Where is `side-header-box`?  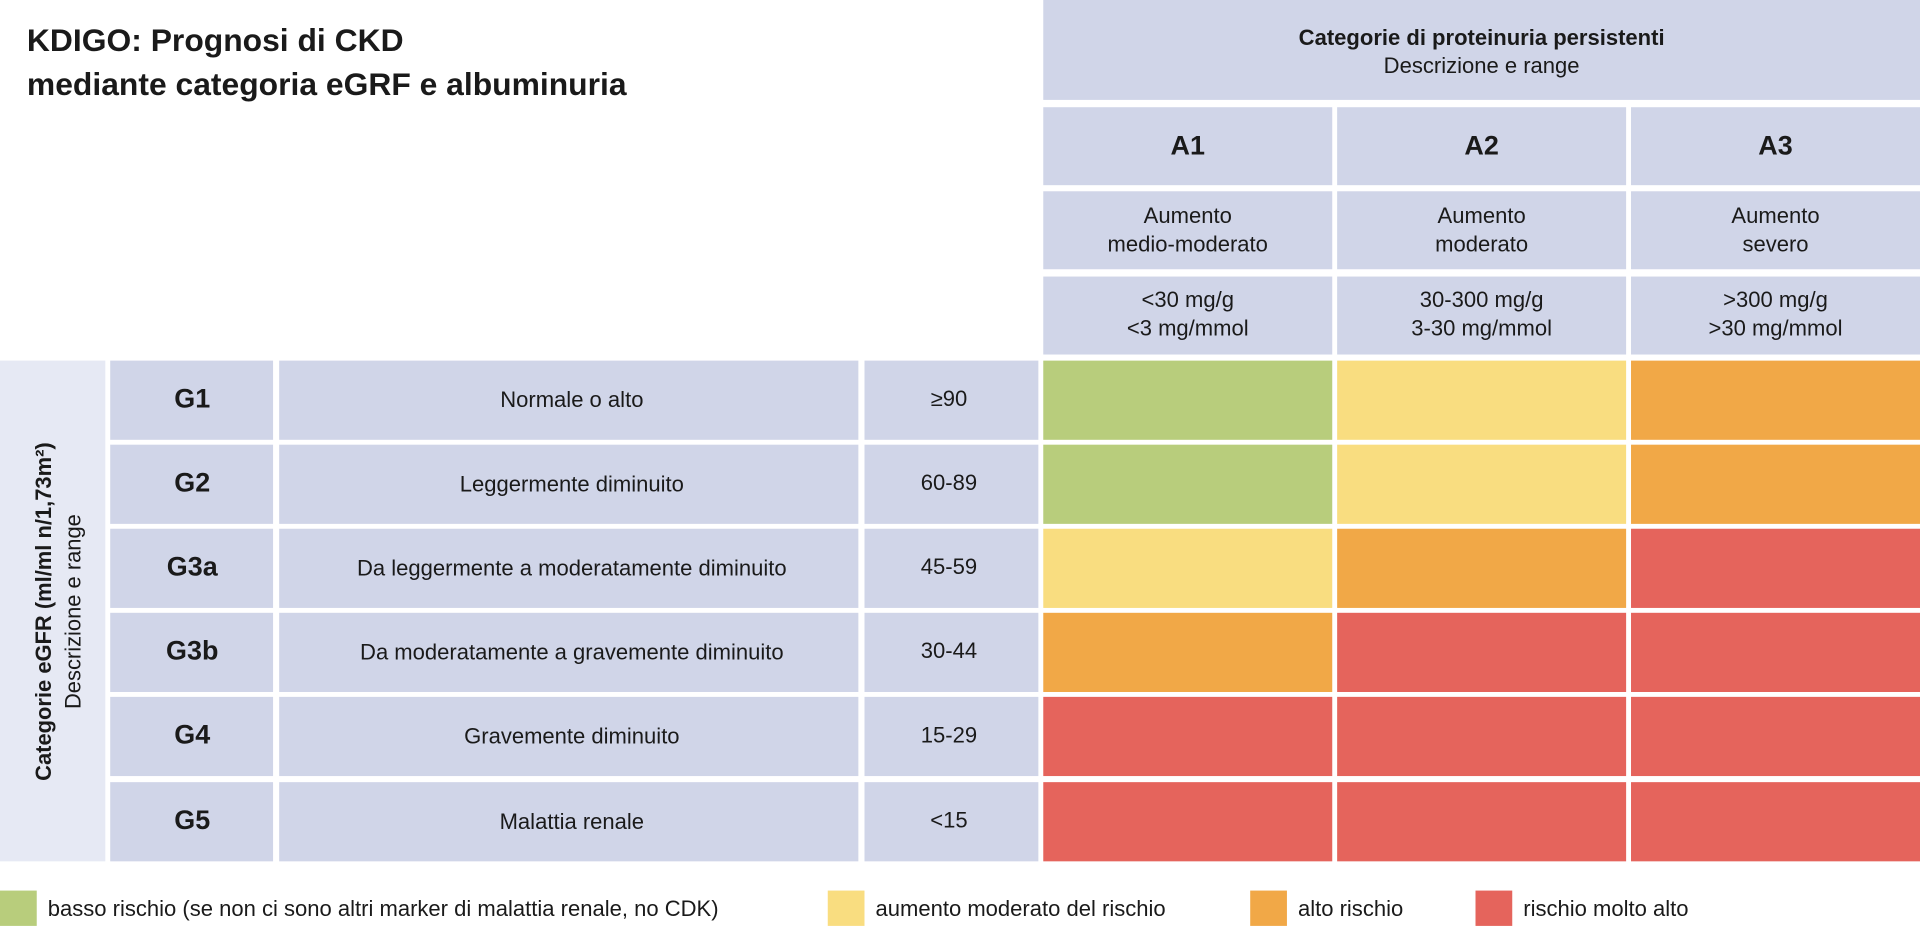 side-header-box is located at coordinates (53, 611).